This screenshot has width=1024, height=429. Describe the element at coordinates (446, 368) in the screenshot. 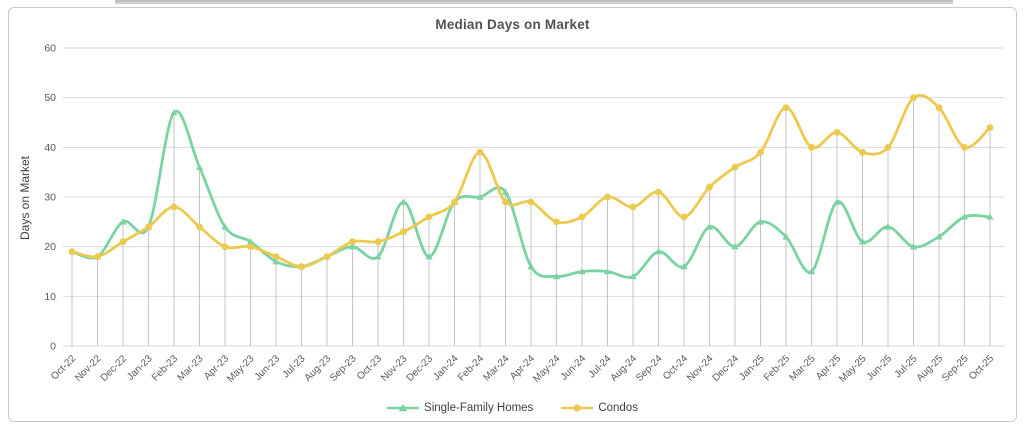

I see `x-tick-label: Jan-24` at that location.